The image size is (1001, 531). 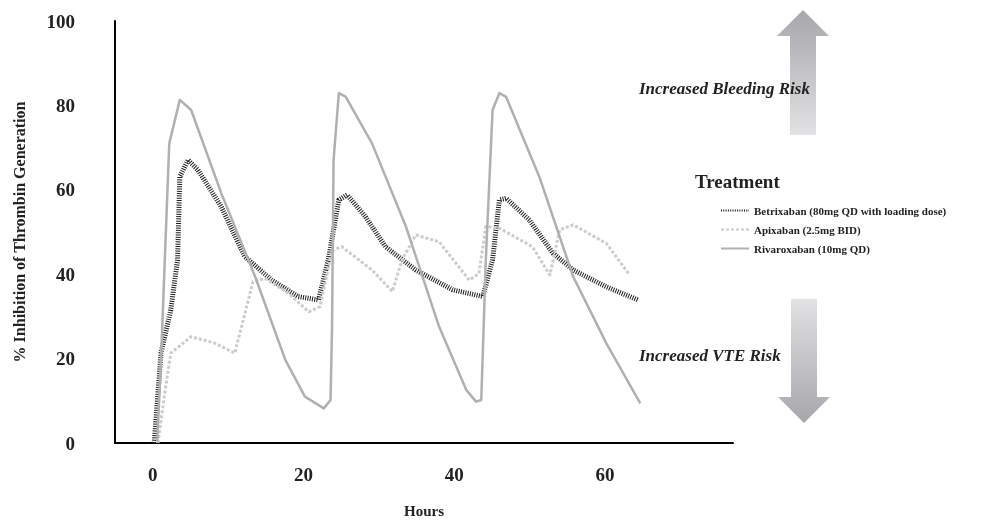 What do you see at coordinates (850, 211) in the screenshot?
I see `legend-label: Betrixaban (80mg QD with loading dose)` at bounding box center [850, 211].